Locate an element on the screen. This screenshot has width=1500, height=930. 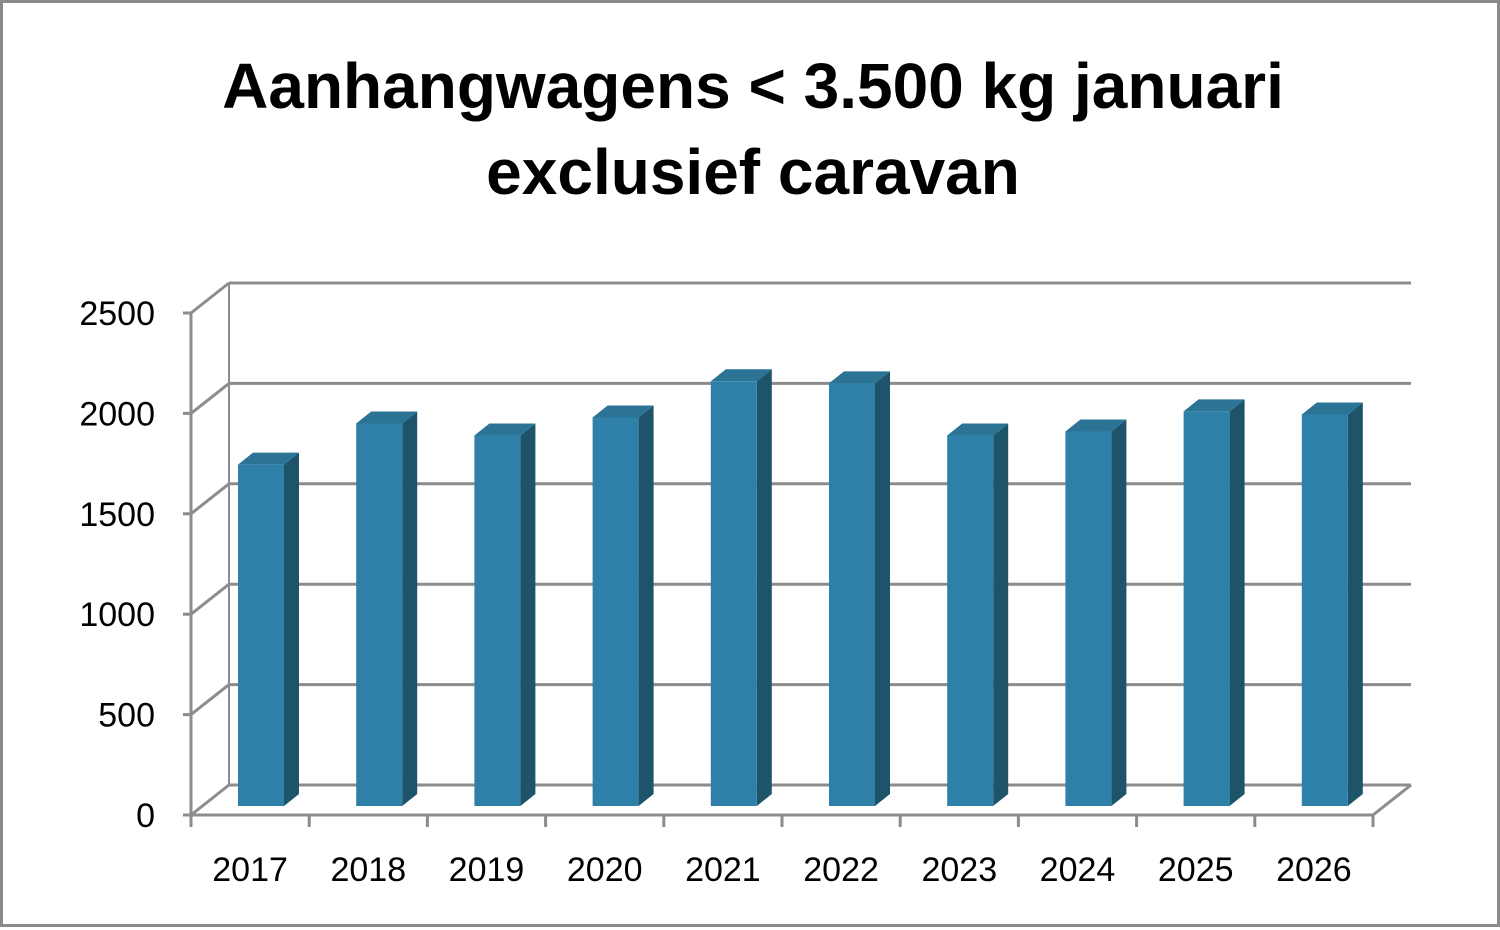
floor-right-edge is located at coordinates (1392, 800).